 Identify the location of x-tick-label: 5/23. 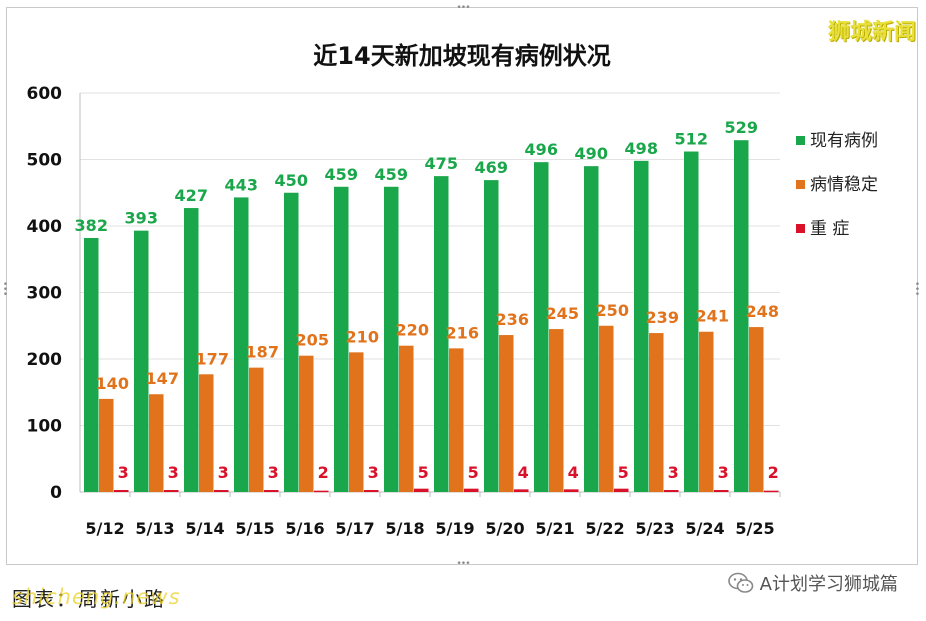
(654, 528).